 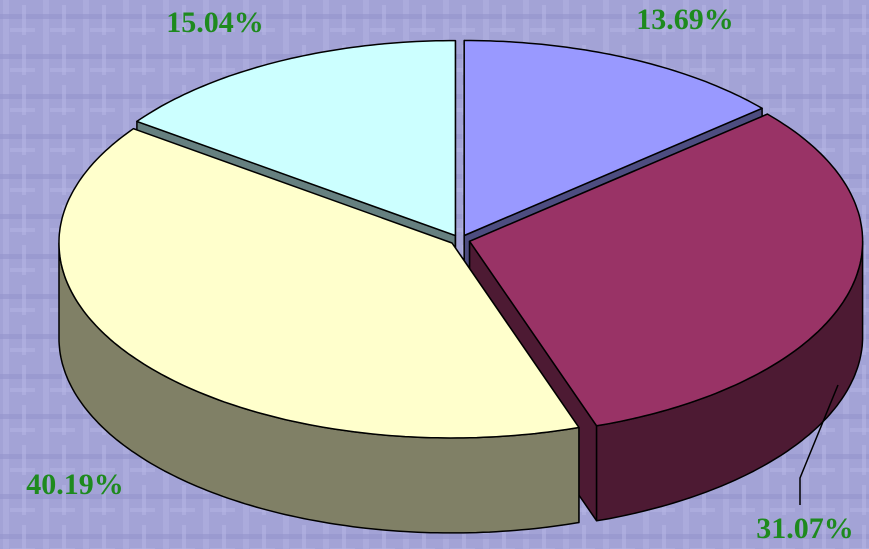 What do you see at coordinates (819, 444) in the screenshot?
I see `leader-line` at bounding box center [819, 444].